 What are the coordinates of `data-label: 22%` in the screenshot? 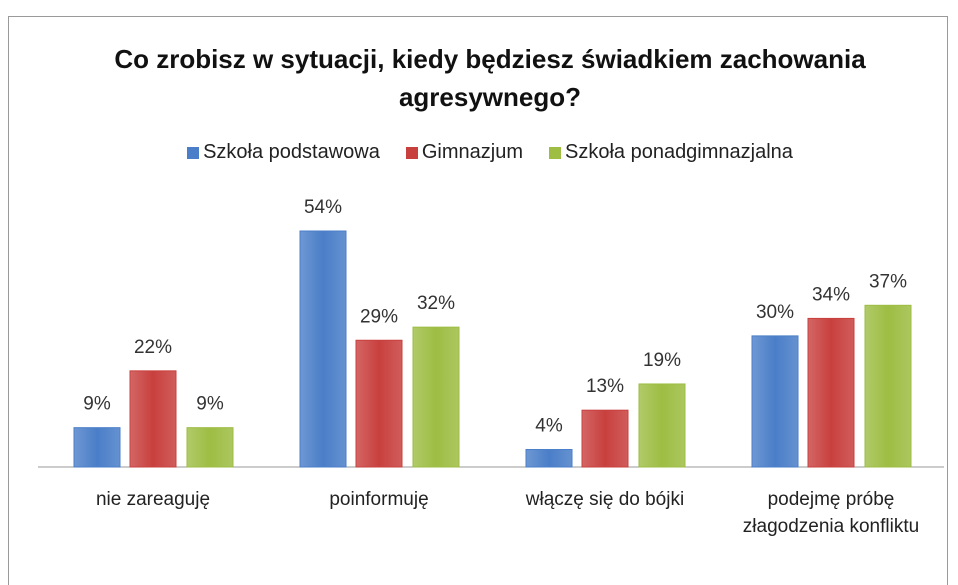 It's located at (153, 347).